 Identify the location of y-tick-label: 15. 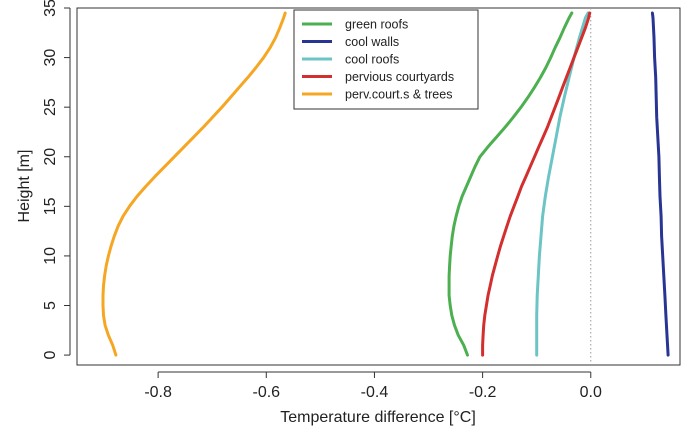
(50, 206).